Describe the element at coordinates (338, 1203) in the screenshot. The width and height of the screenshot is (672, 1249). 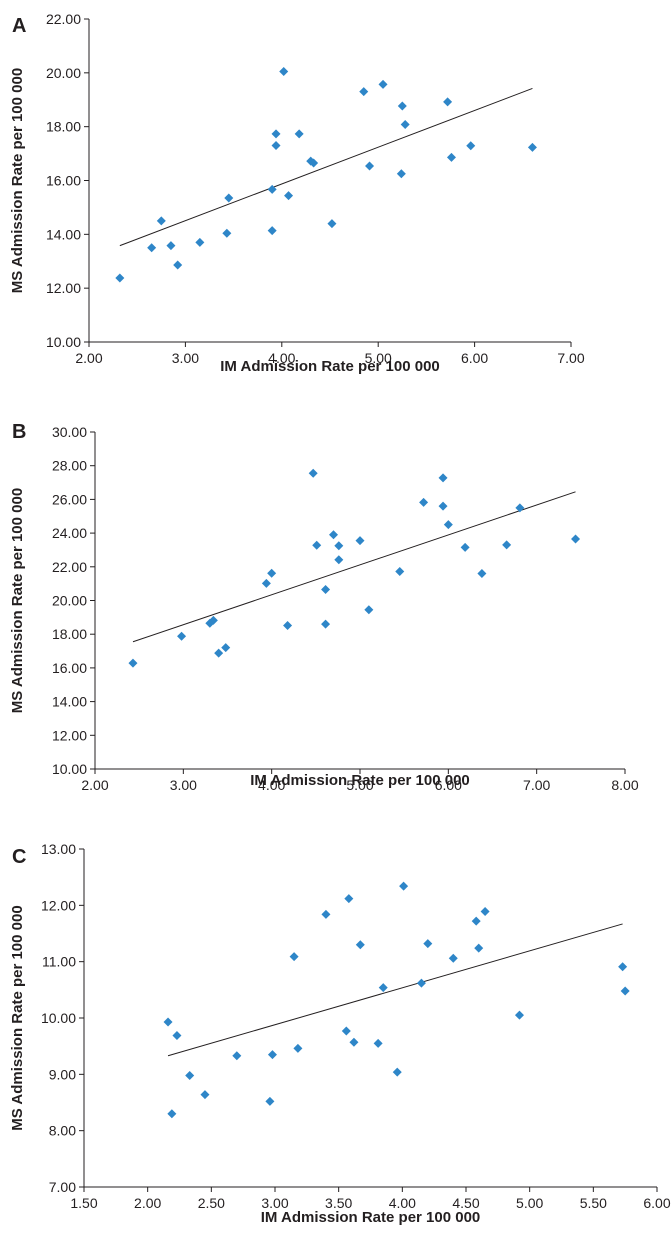
I see `x-tick-label: 3.50` at that location.